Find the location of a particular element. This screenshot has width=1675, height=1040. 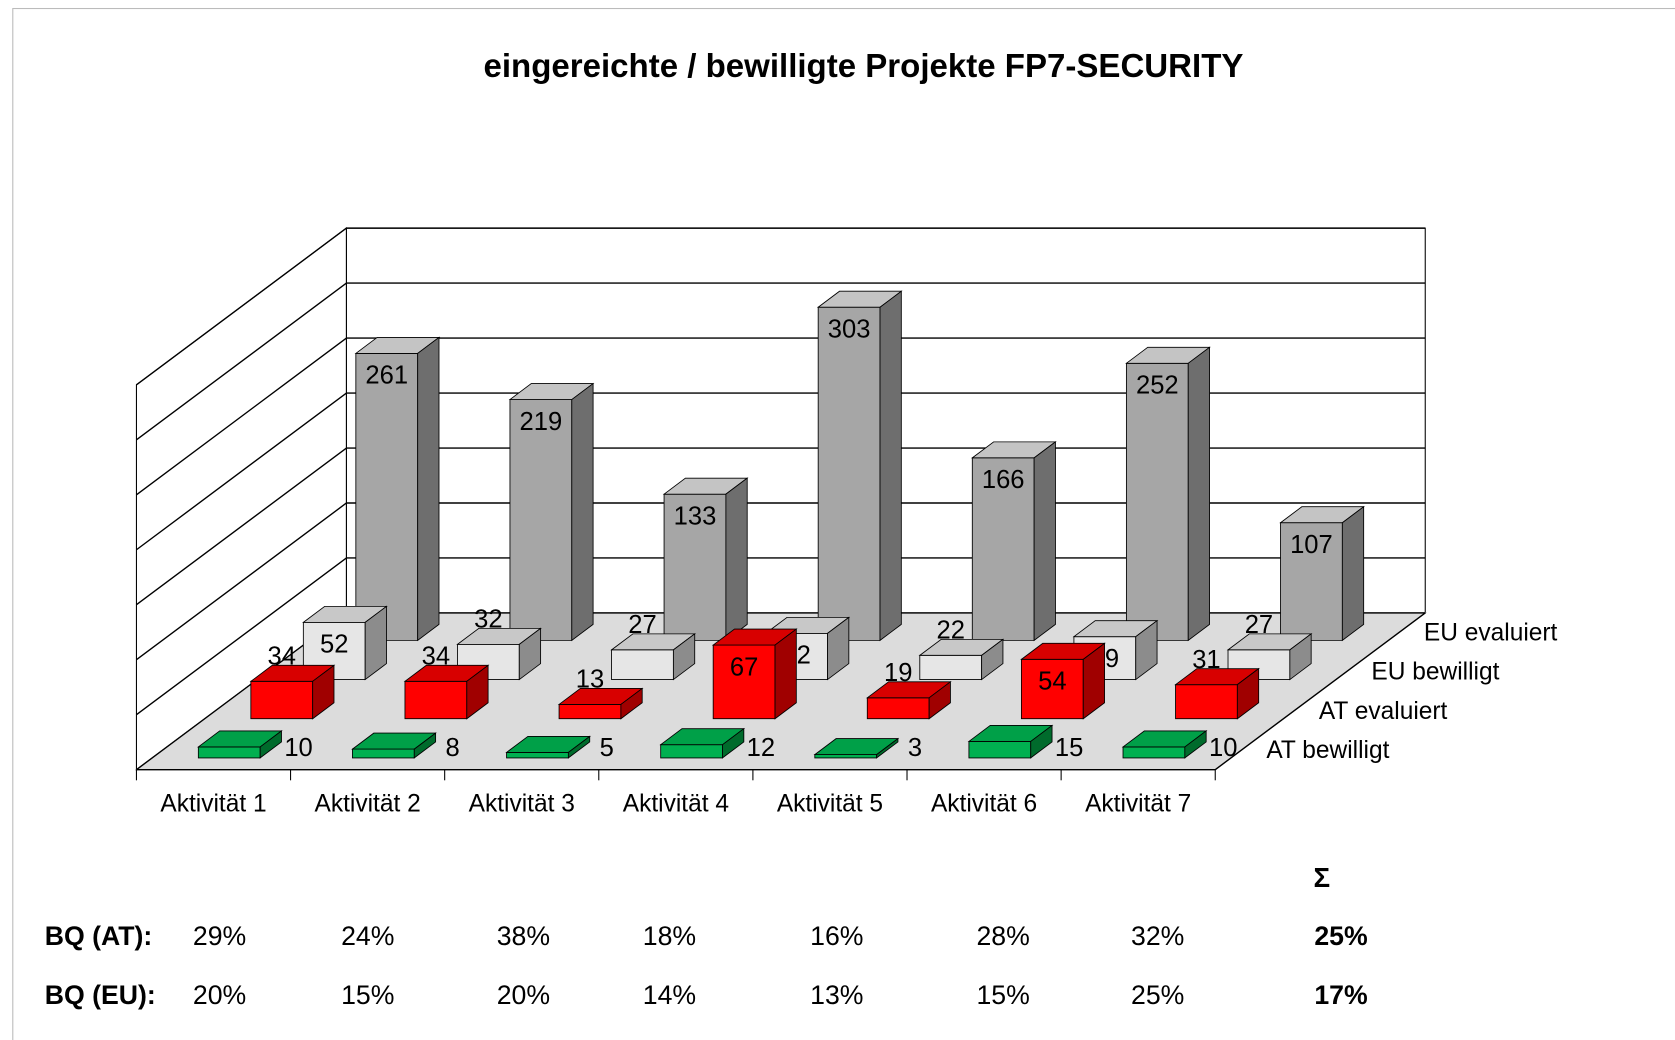

data-label: 22 is located at coordinates (950, 631).